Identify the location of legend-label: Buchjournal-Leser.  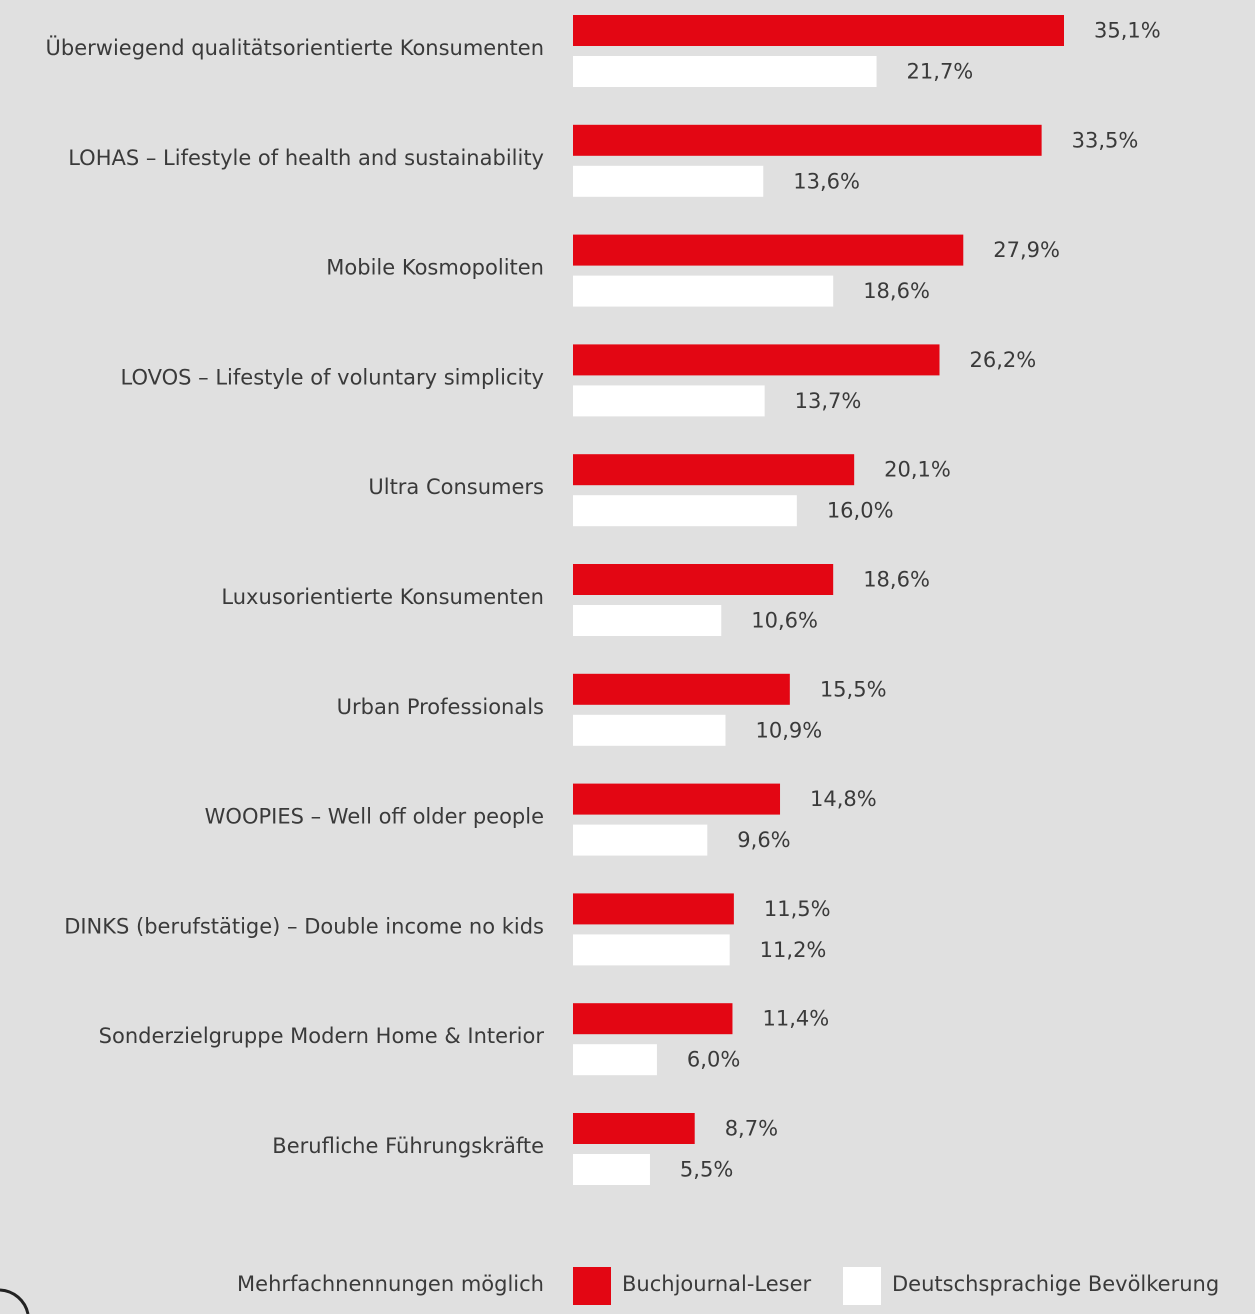
(717, 1284).